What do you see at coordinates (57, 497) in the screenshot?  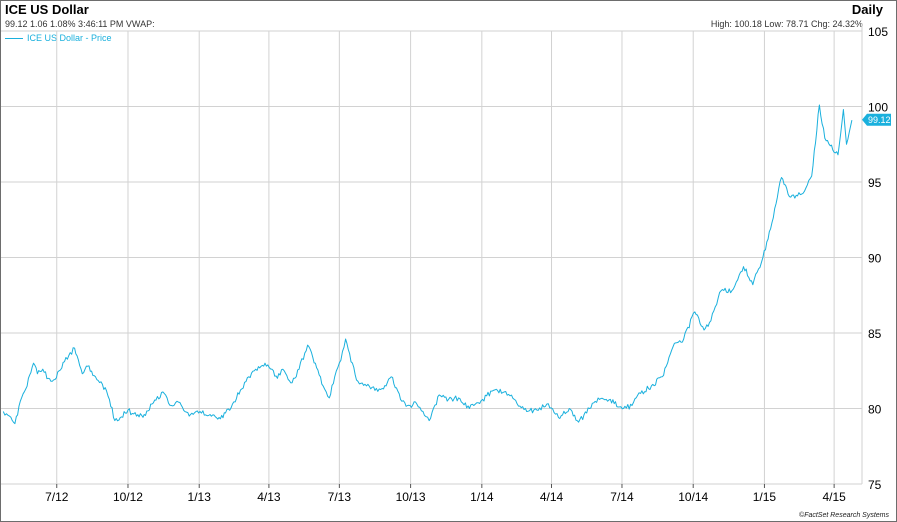 I see `x-tick-label: 7/12` at bounding box center [57, 497].